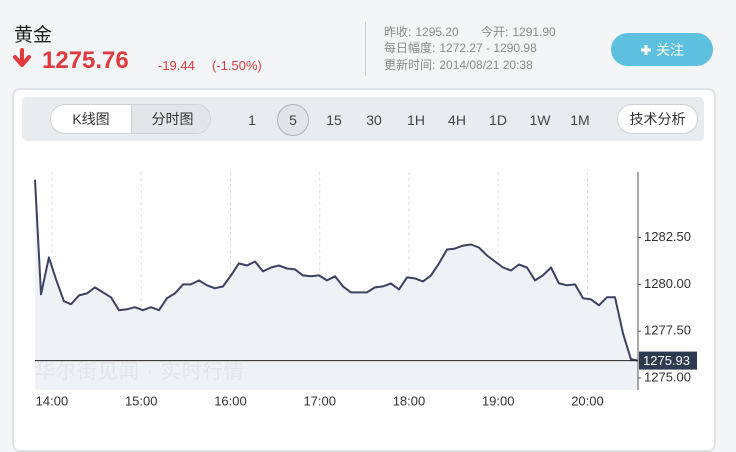 Image resolution: width=736 pixels, height=452 pixels. Describe the element at coordinates (534, 32) in the screenshot. I see `stat-value: 1291.90` at that location.